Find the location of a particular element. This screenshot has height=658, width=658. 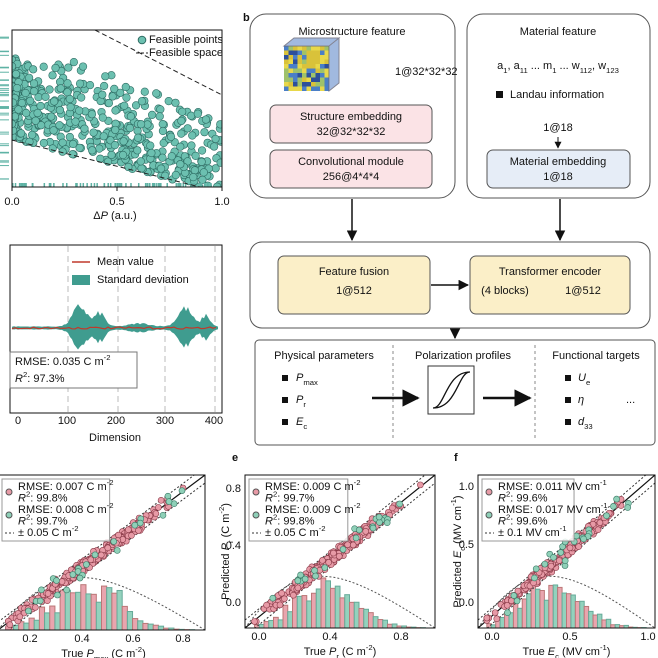

text-part: (C m is located at coordinates (352, 652).